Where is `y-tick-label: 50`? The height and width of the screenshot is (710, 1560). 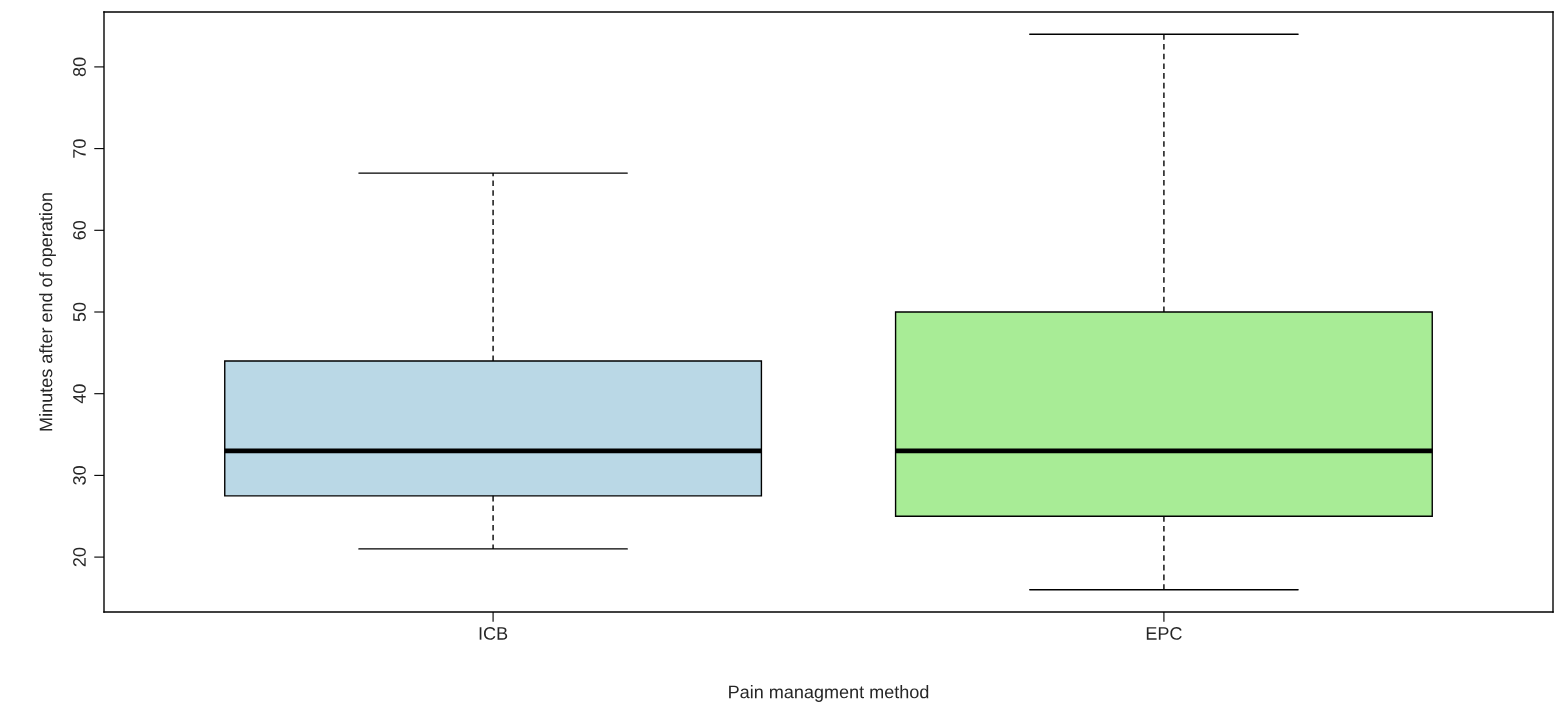 y-tick-label: 50 is located at coordinates (79, 312).